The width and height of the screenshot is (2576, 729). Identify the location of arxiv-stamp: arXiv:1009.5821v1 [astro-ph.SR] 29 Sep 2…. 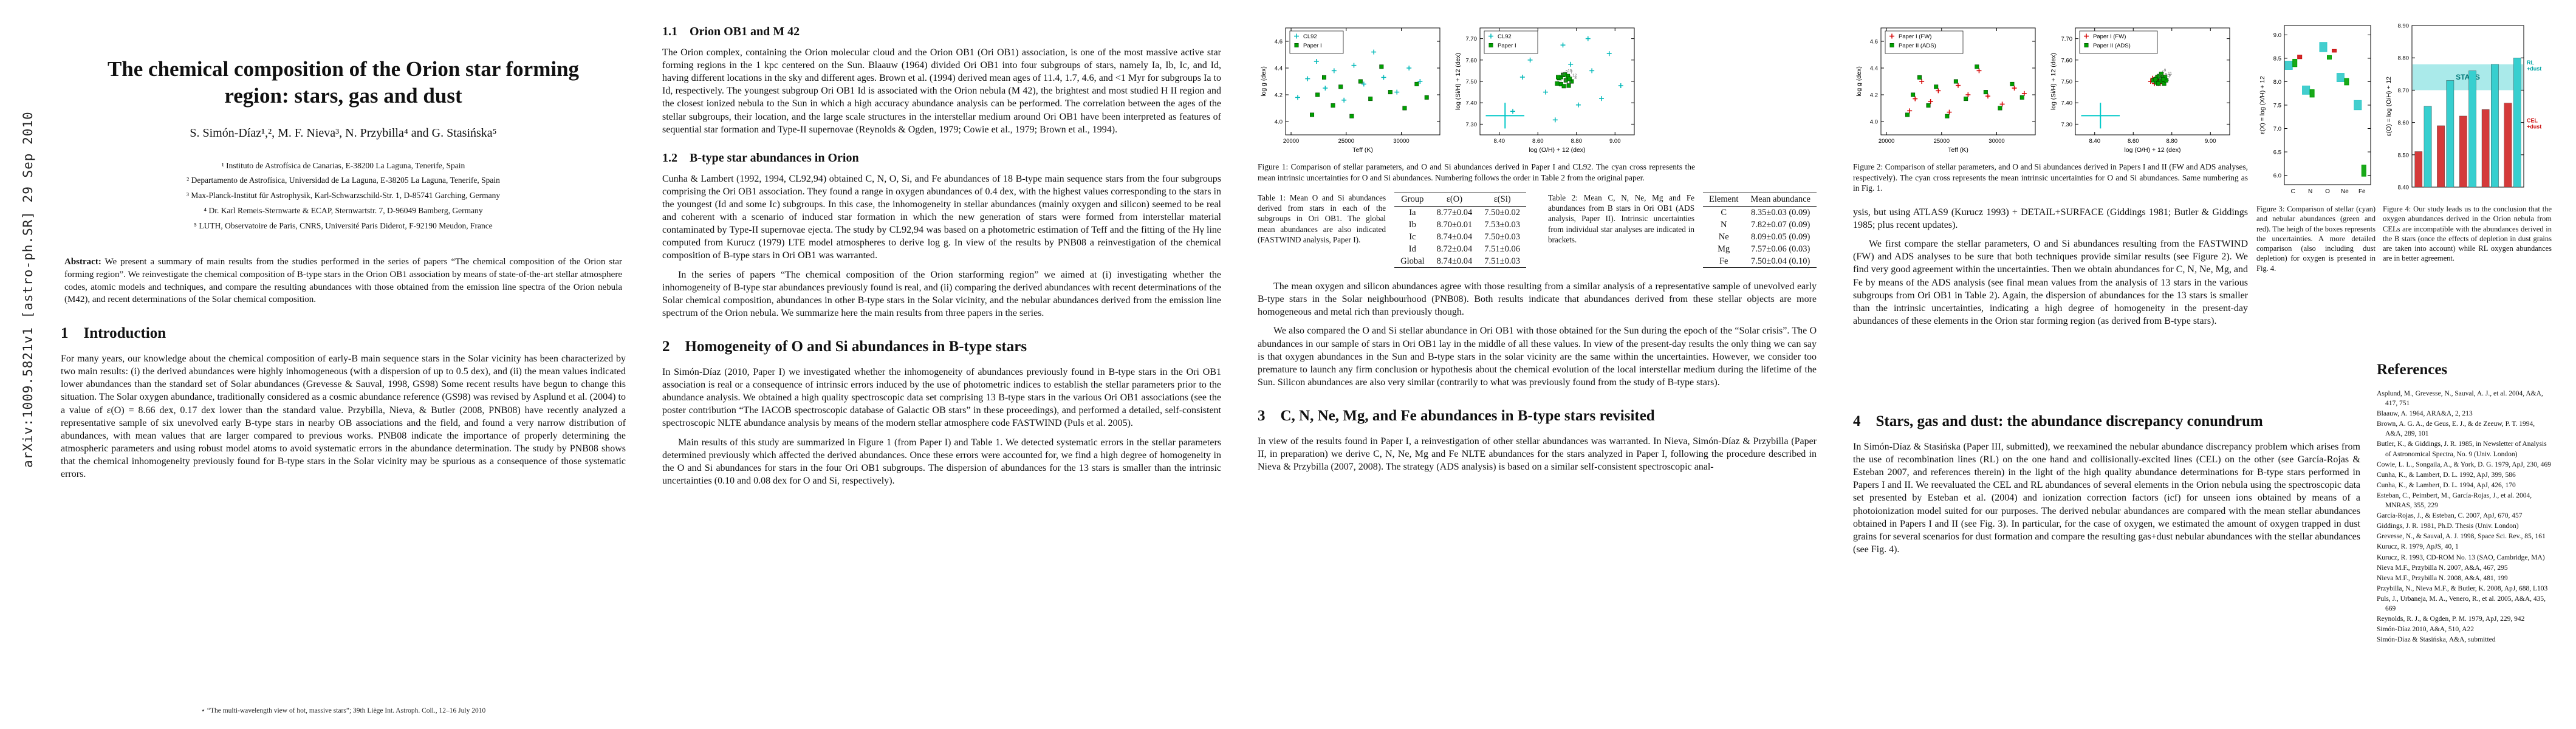
(28, 290).